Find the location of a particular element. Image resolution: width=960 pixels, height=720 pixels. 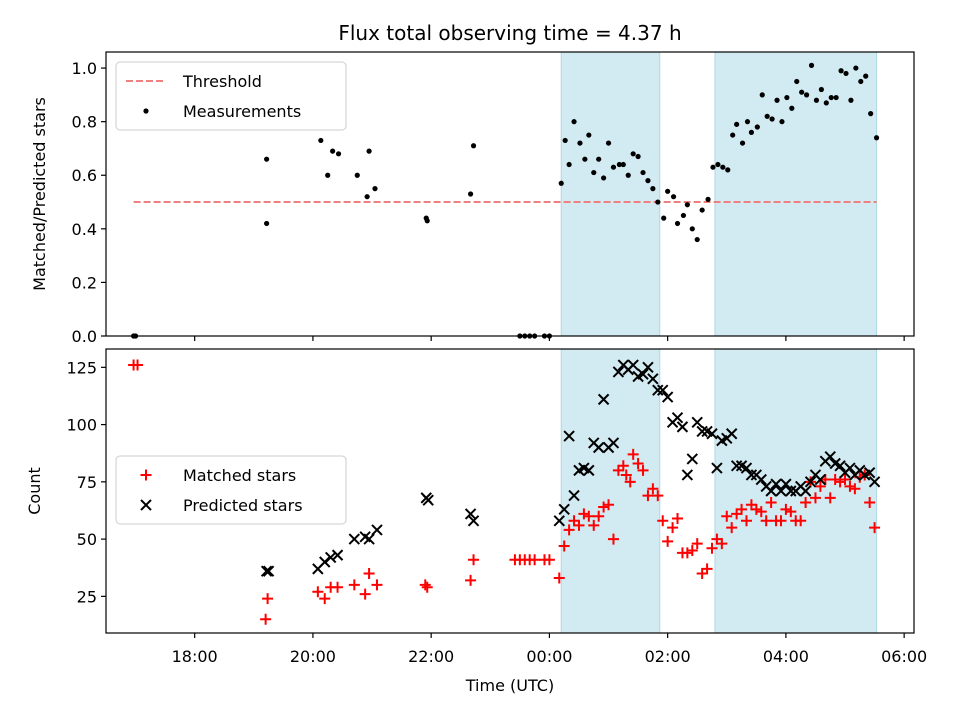

y-tick-label: 0.2 is located at coordinates (84, 282).